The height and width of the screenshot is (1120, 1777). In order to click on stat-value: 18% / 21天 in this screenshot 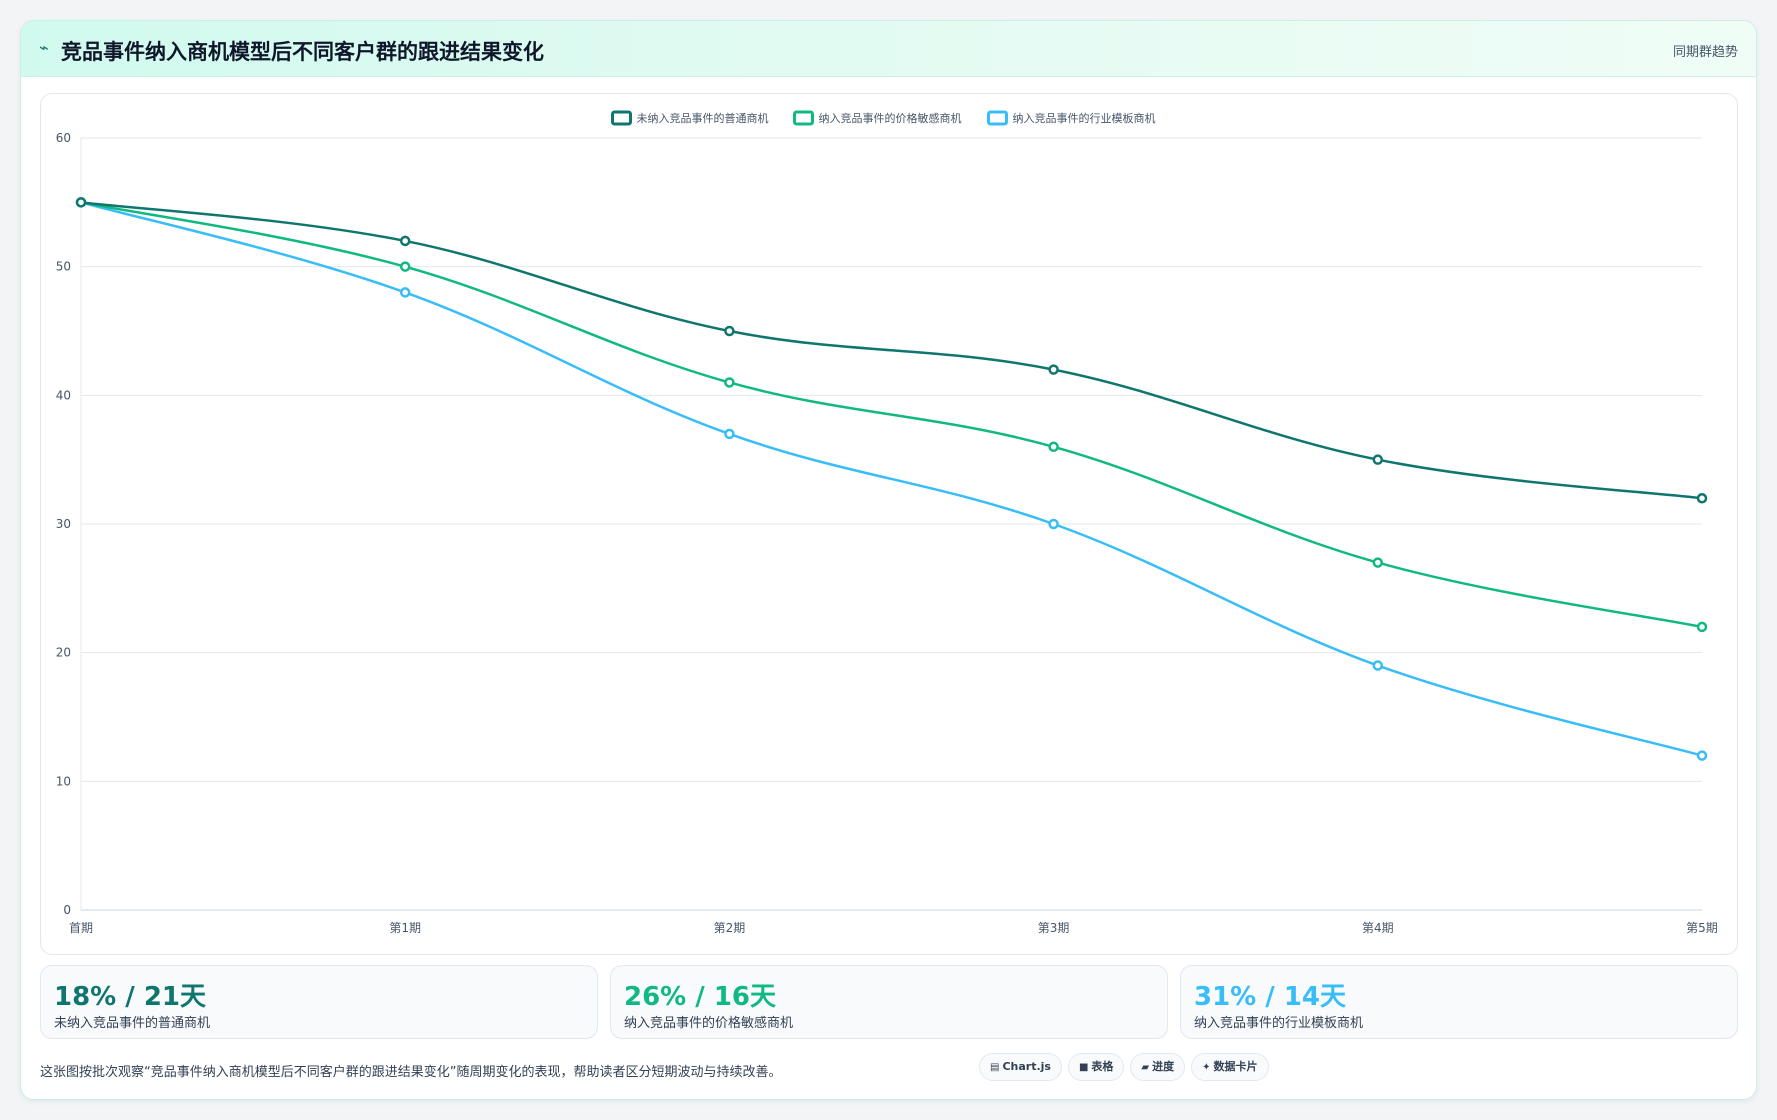, I will do `click(130, 997)`.